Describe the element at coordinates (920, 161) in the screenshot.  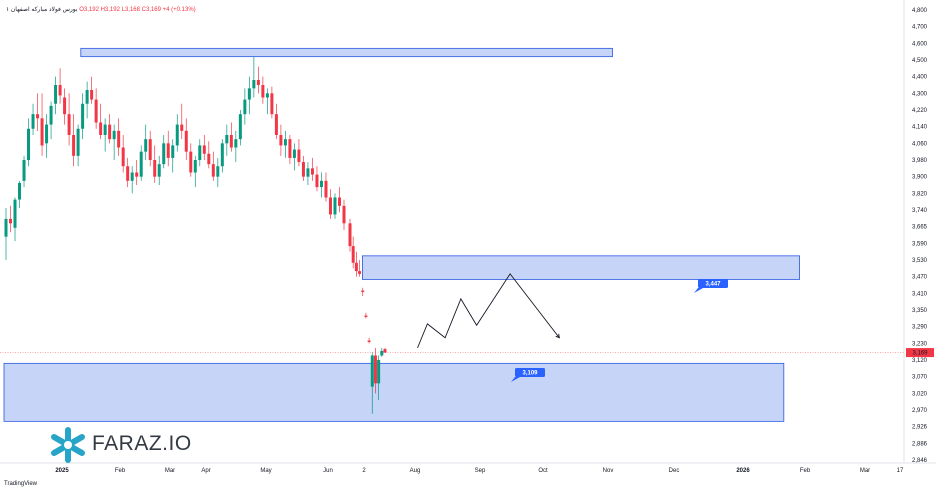
I see `y-tick-label: 3,980` at that location.